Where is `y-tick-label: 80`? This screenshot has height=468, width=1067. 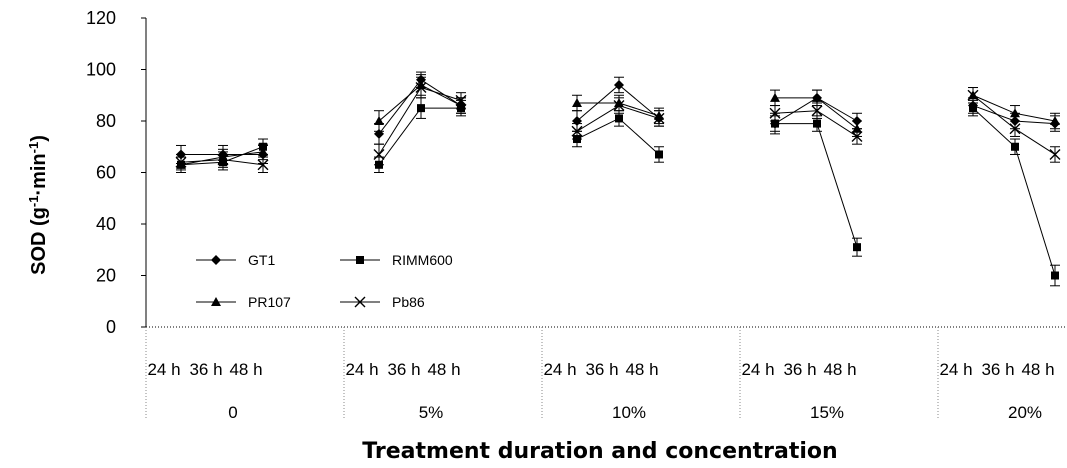 y-tick-label: 80 is located at coordinates (106, 121).